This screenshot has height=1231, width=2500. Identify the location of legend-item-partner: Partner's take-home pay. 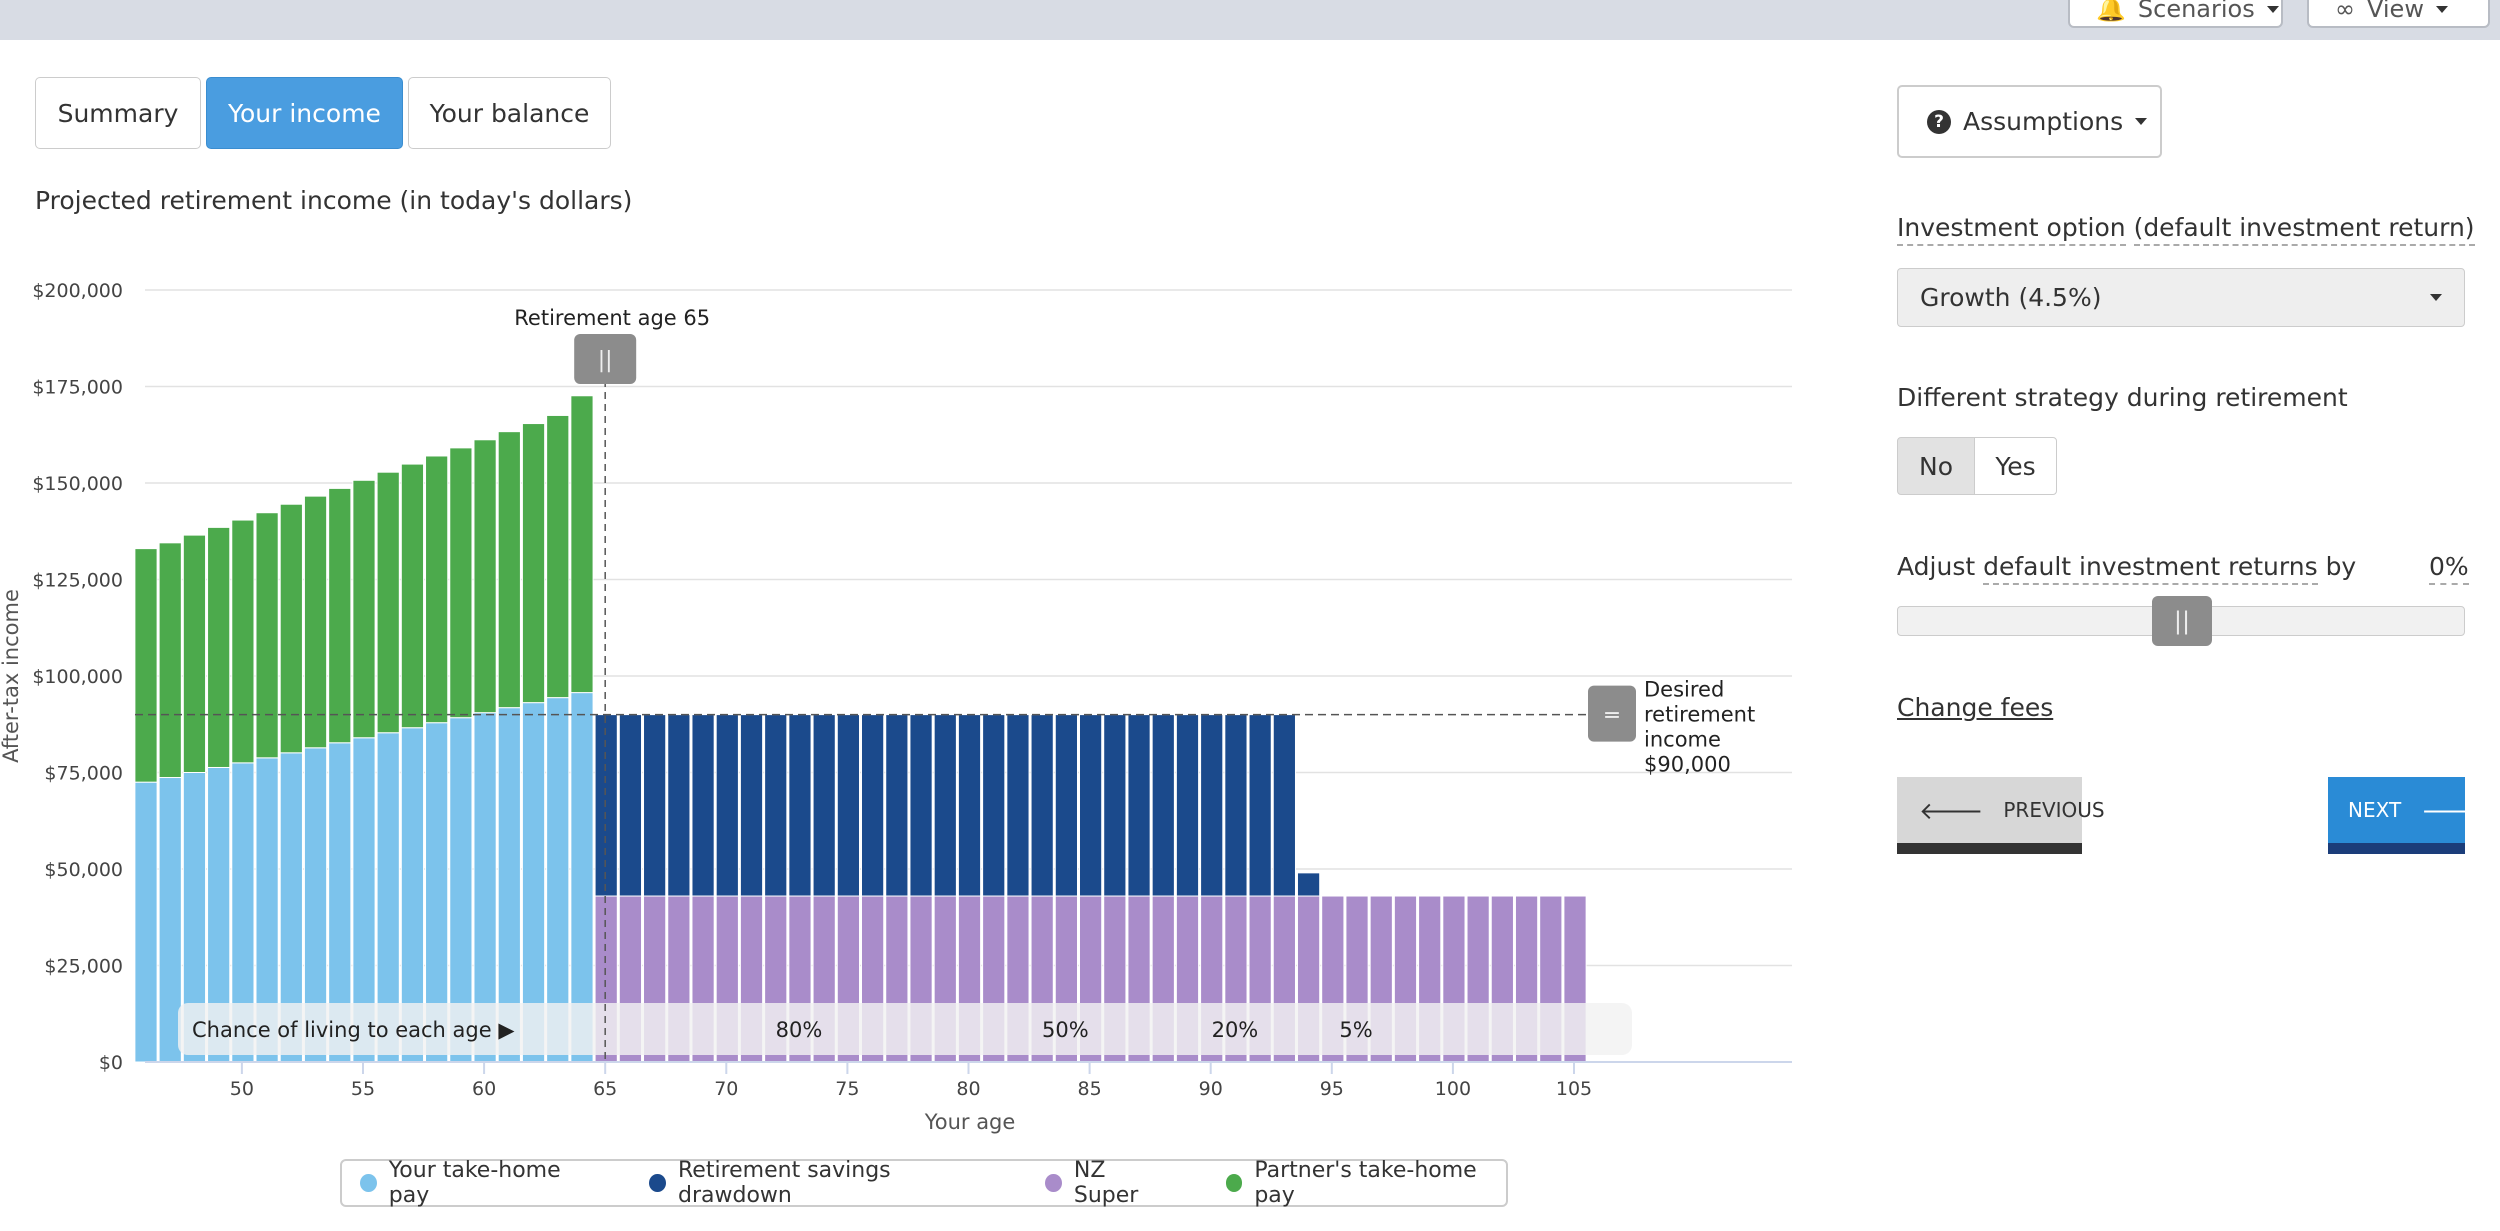
(1365, 1183).